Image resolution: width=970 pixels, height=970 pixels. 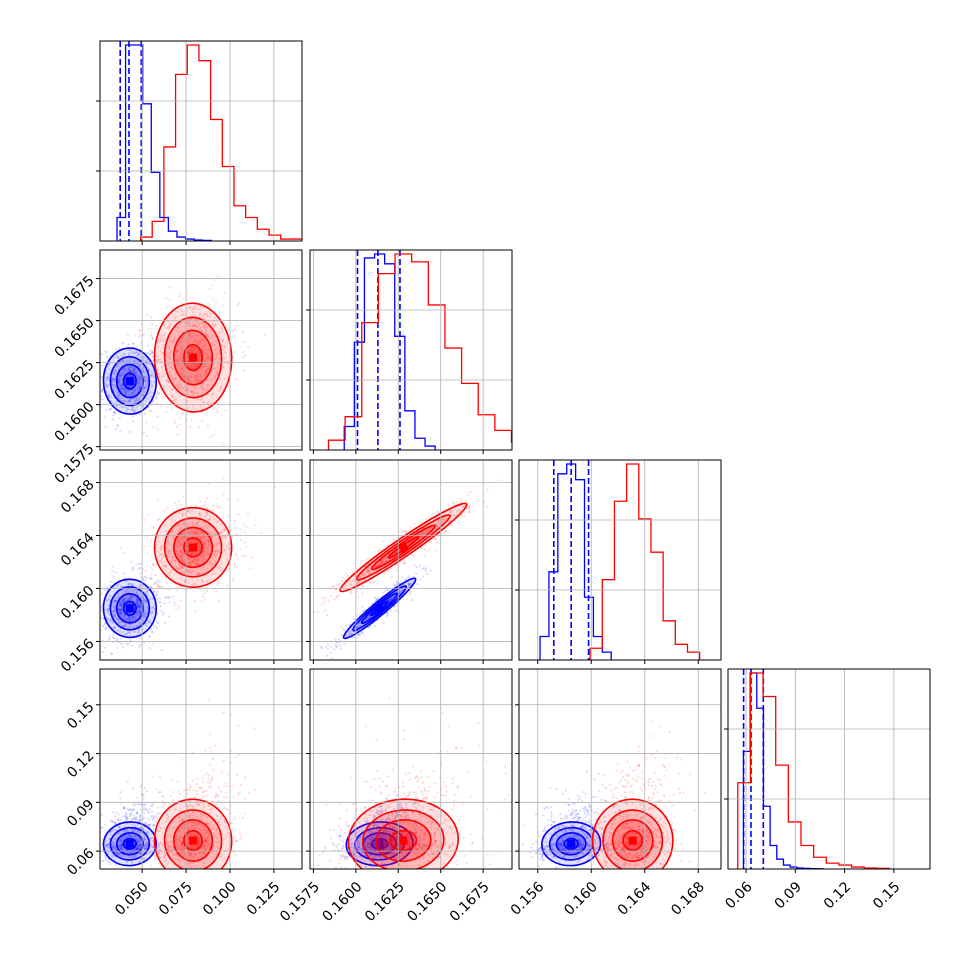 I want to click on x-tick-label: 0.12, so click(x=837, y=895).